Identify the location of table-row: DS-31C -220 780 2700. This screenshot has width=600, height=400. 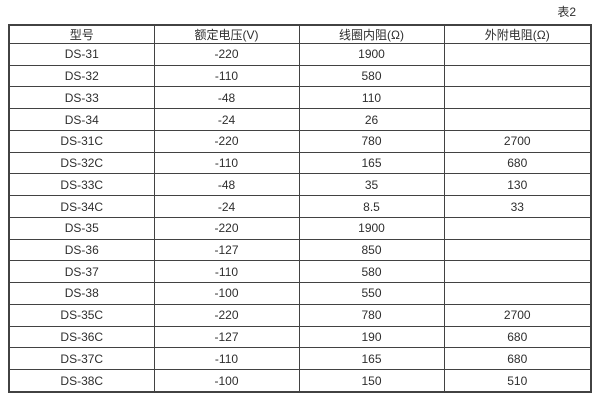
(300, 141).